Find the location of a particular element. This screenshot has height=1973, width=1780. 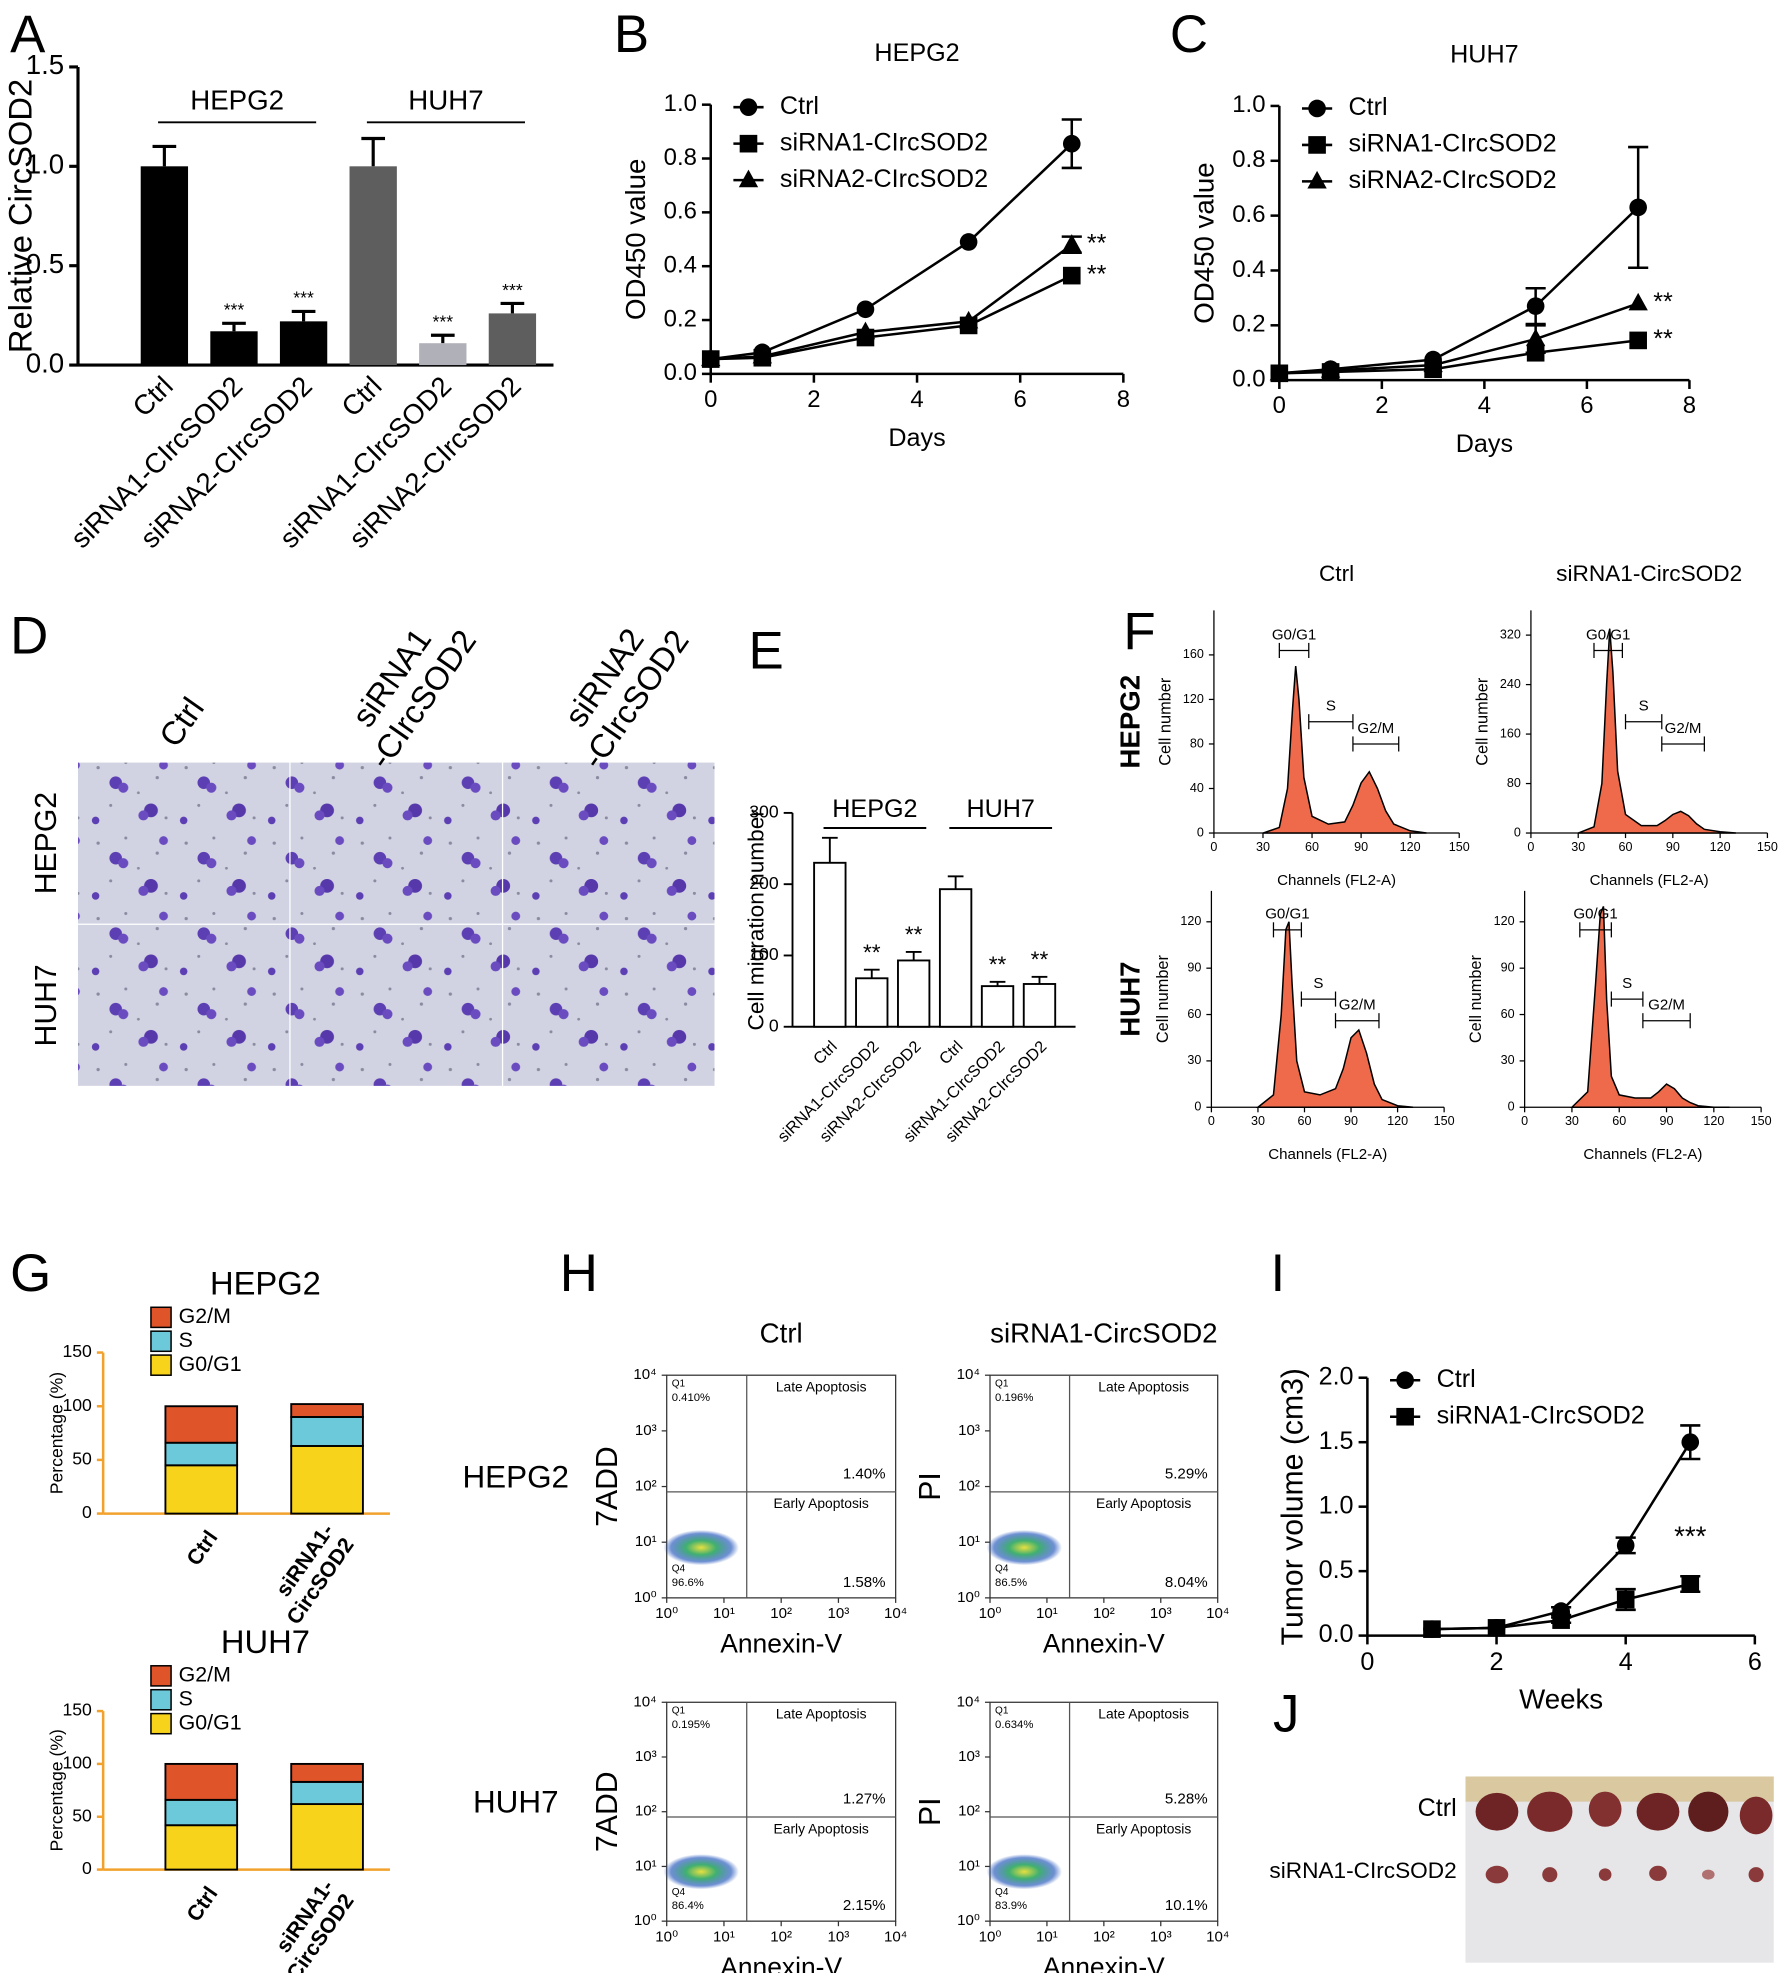

histogram is located at coordinates (1656, 731).